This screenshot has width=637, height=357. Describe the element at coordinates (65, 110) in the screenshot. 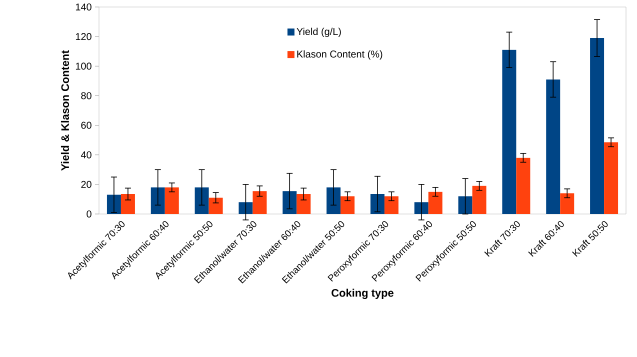

I see `y-axis-title: Yield & Klason Content` at that location.